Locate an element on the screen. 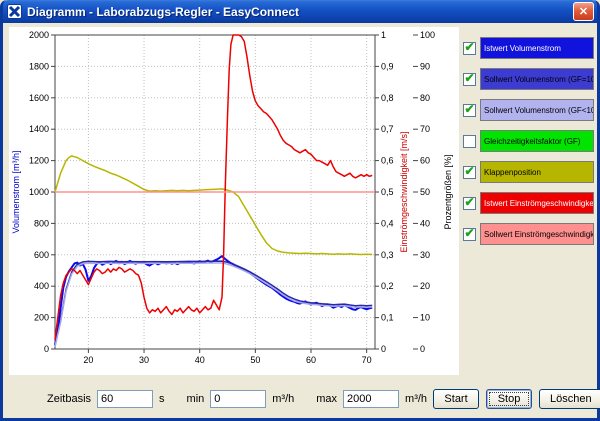 The height and width of the screenshot is (421, 600). legend-item: ✔ Istwert Einströmgeschwindigkeit is located at coordinates (528, 203).